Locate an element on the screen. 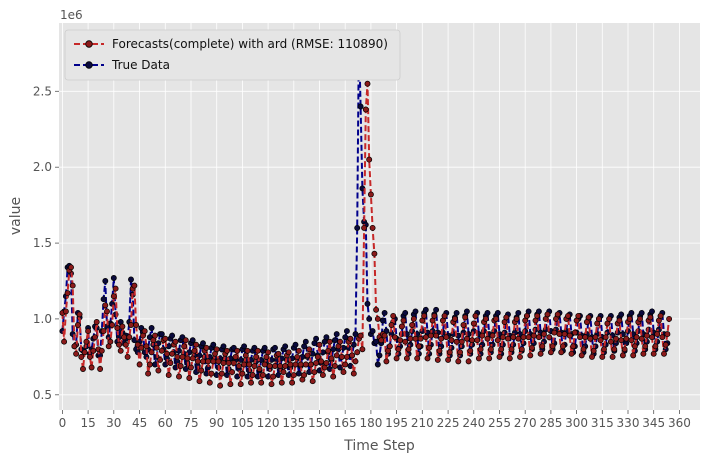 This screenshot has height=463, width=709. y-offset-label: 1e6 is located at coordinates (71, 15).